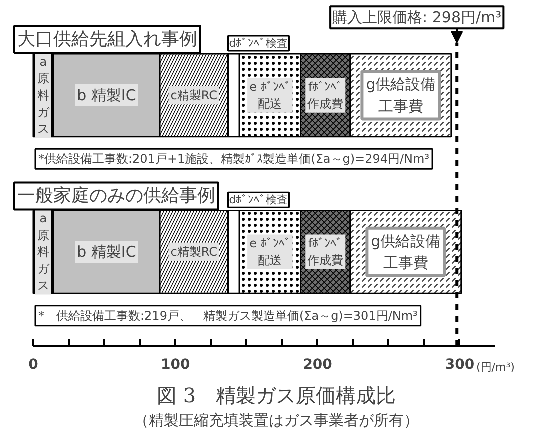 The width and height of the screenshot is (543, 433). Describe the element at coordinates (117, 196) in the screenshot. I see `y-tick-label: 一般家庭のみの供給事例` at that location.